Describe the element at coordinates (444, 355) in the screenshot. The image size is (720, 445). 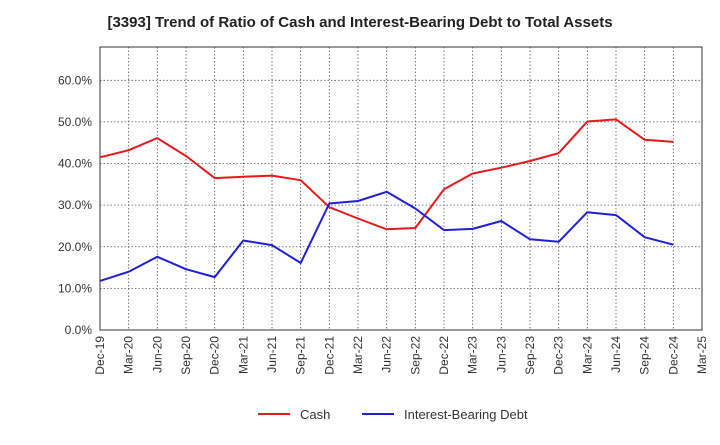
I see `x-tick-label: Dec-22` at that location.